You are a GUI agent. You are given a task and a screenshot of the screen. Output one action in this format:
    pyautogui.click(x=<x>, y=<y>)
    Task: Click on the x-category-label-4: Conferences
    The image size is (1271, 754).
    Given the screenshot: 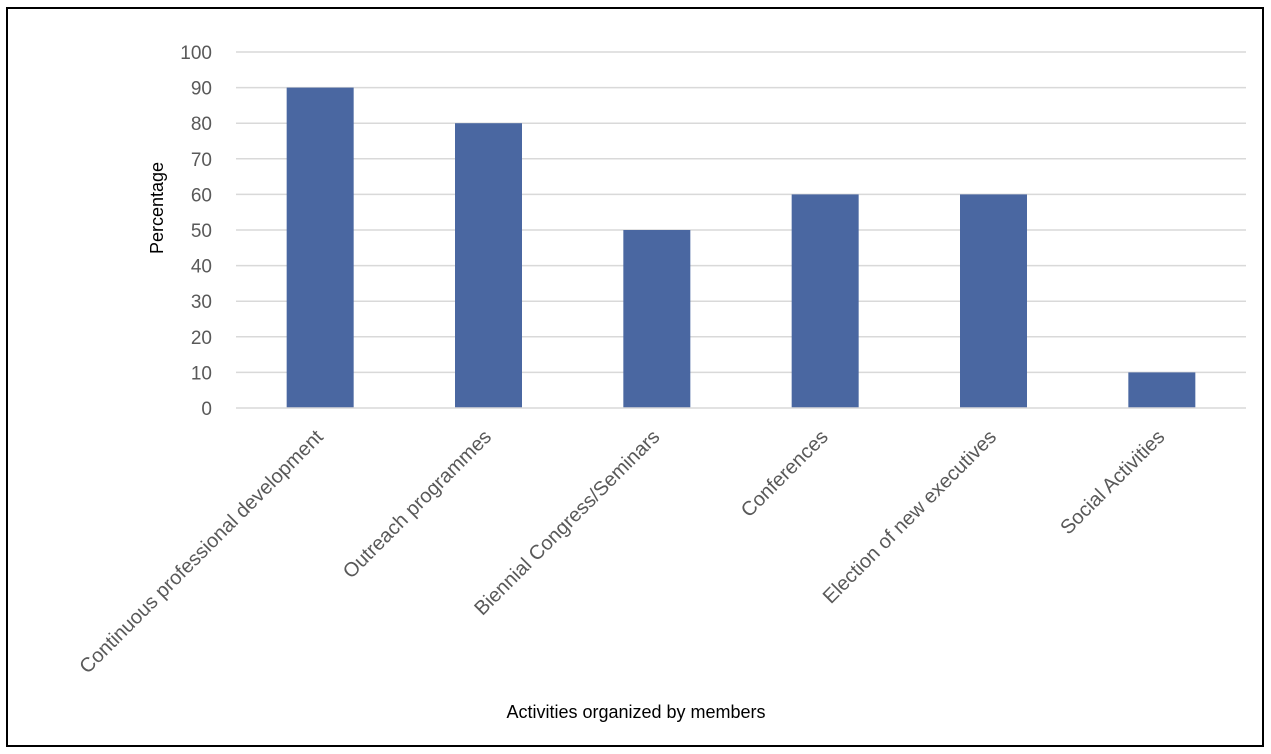 What is the action you would take?
    pyautogui.click(x=785, y=474)
    